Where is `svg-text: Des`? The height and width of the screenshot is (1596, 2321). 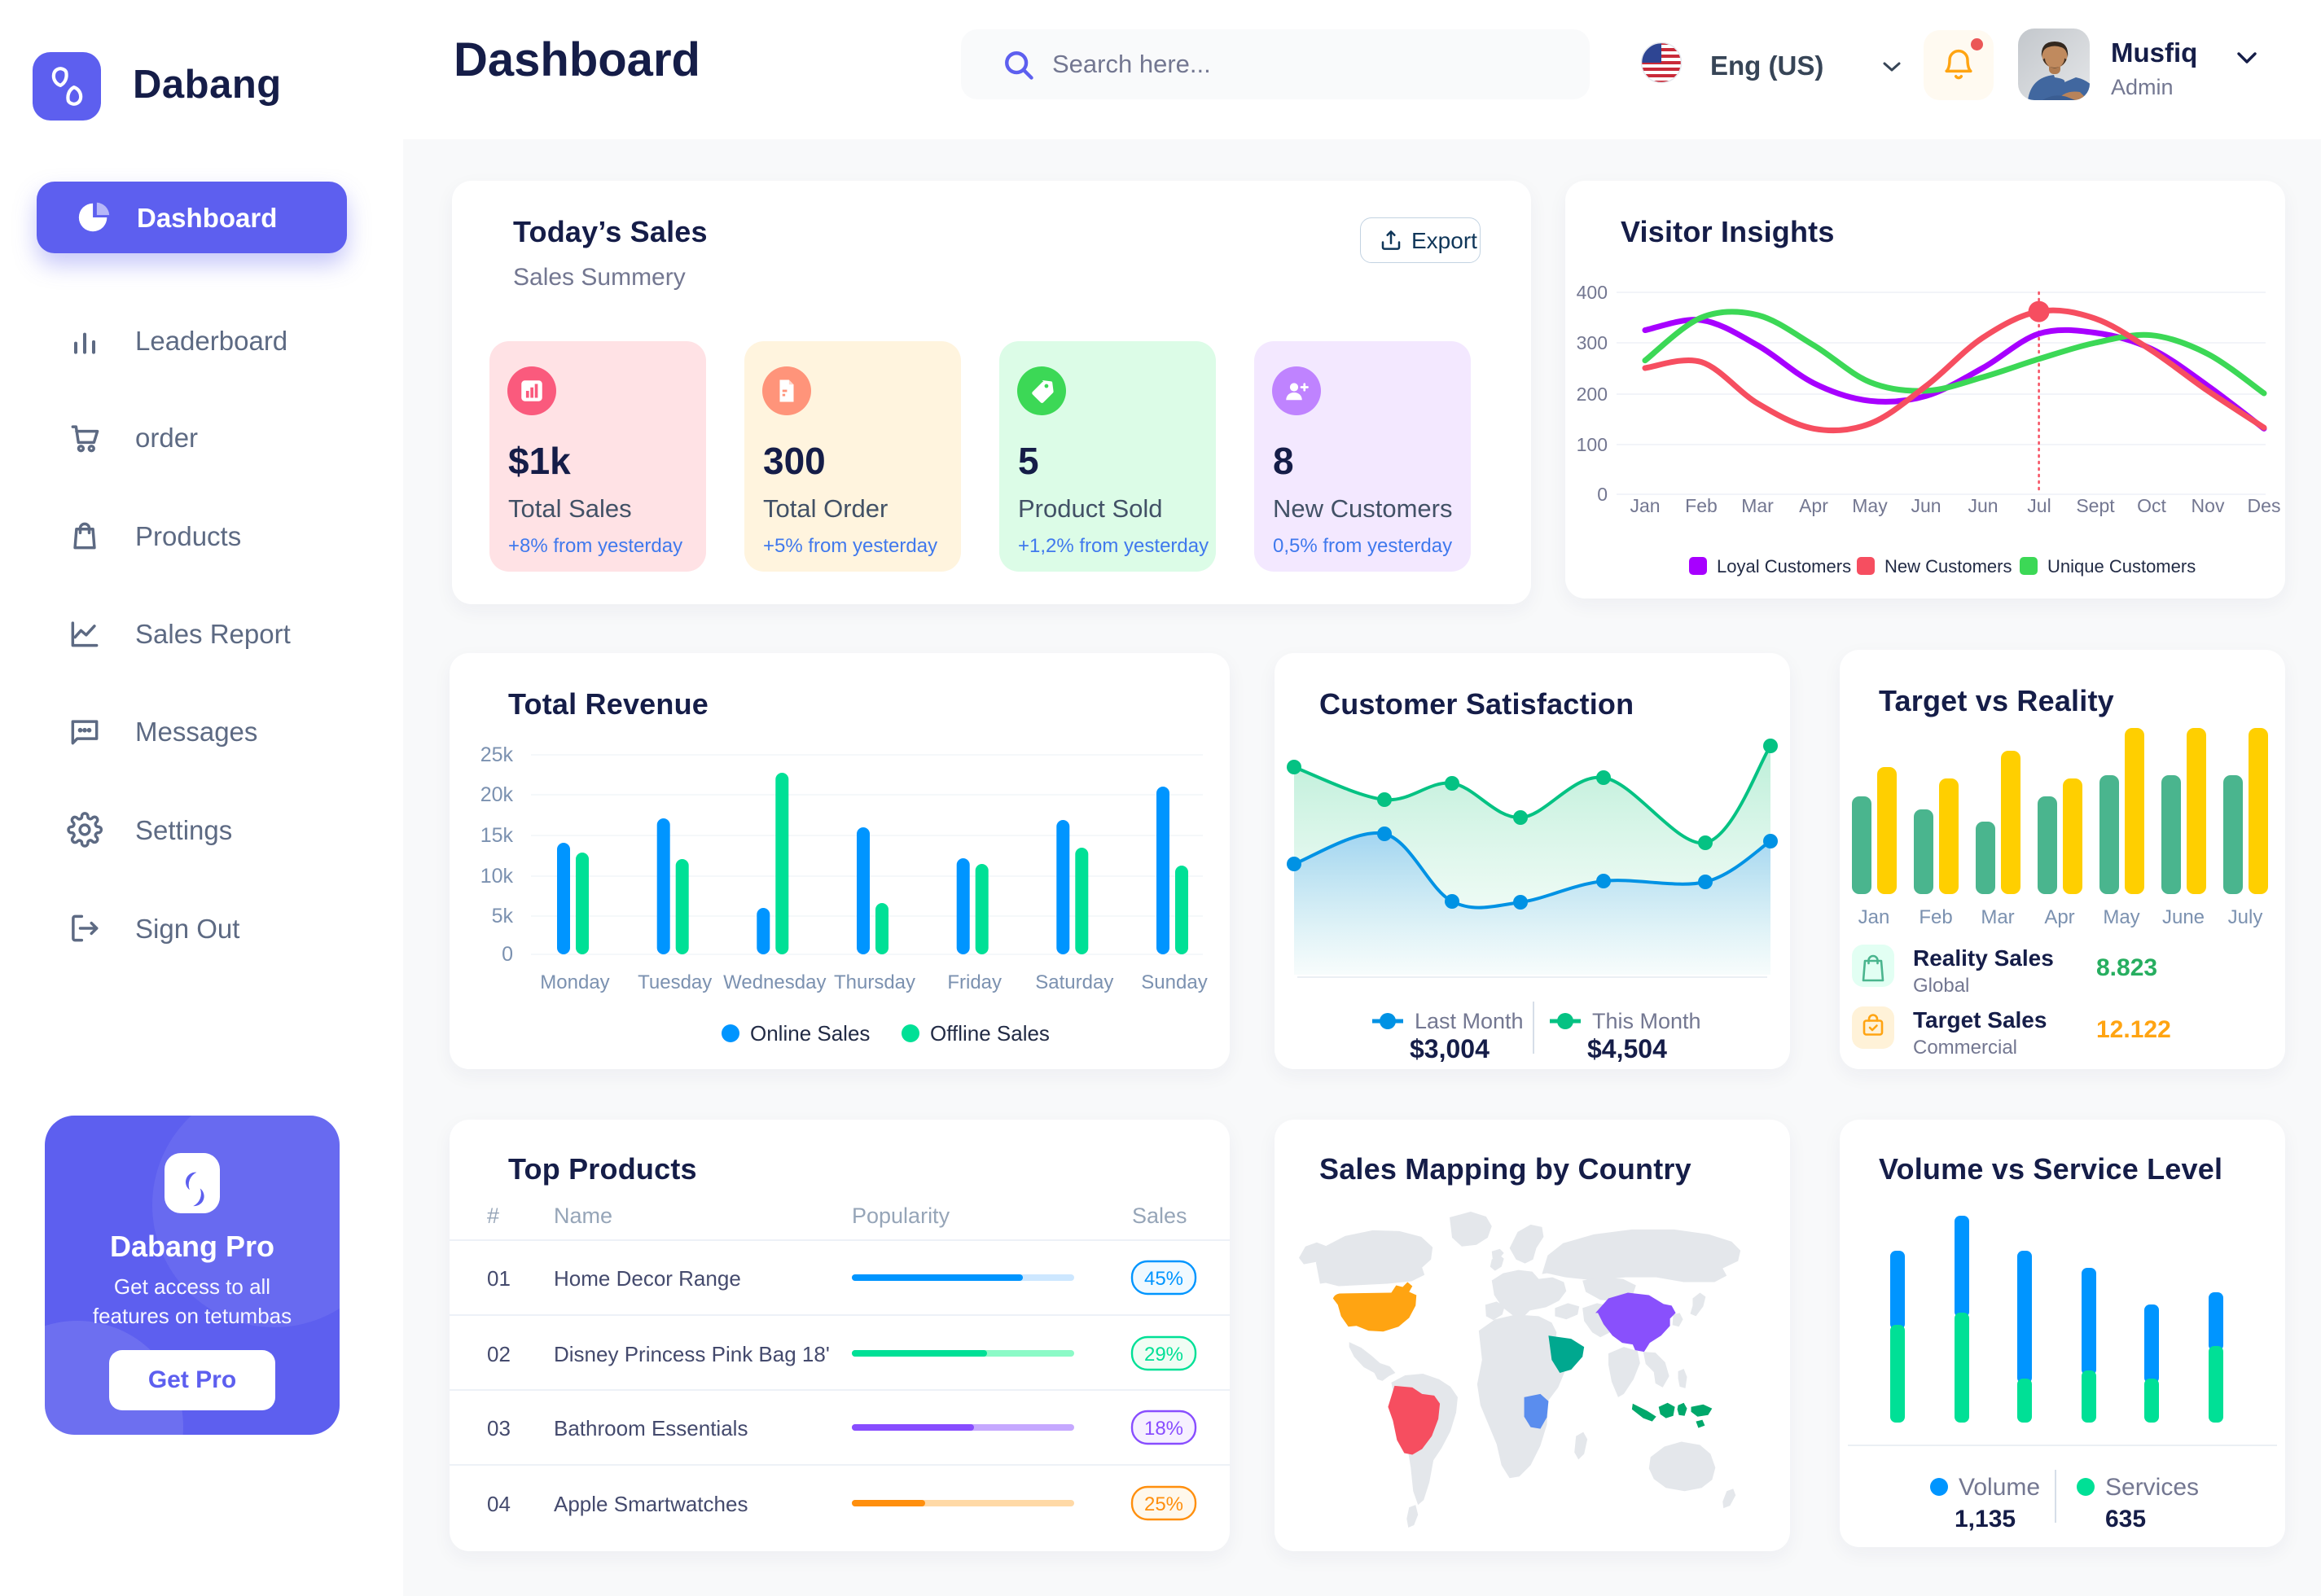 svg-text: Des is located at coordinates (2264, 505).